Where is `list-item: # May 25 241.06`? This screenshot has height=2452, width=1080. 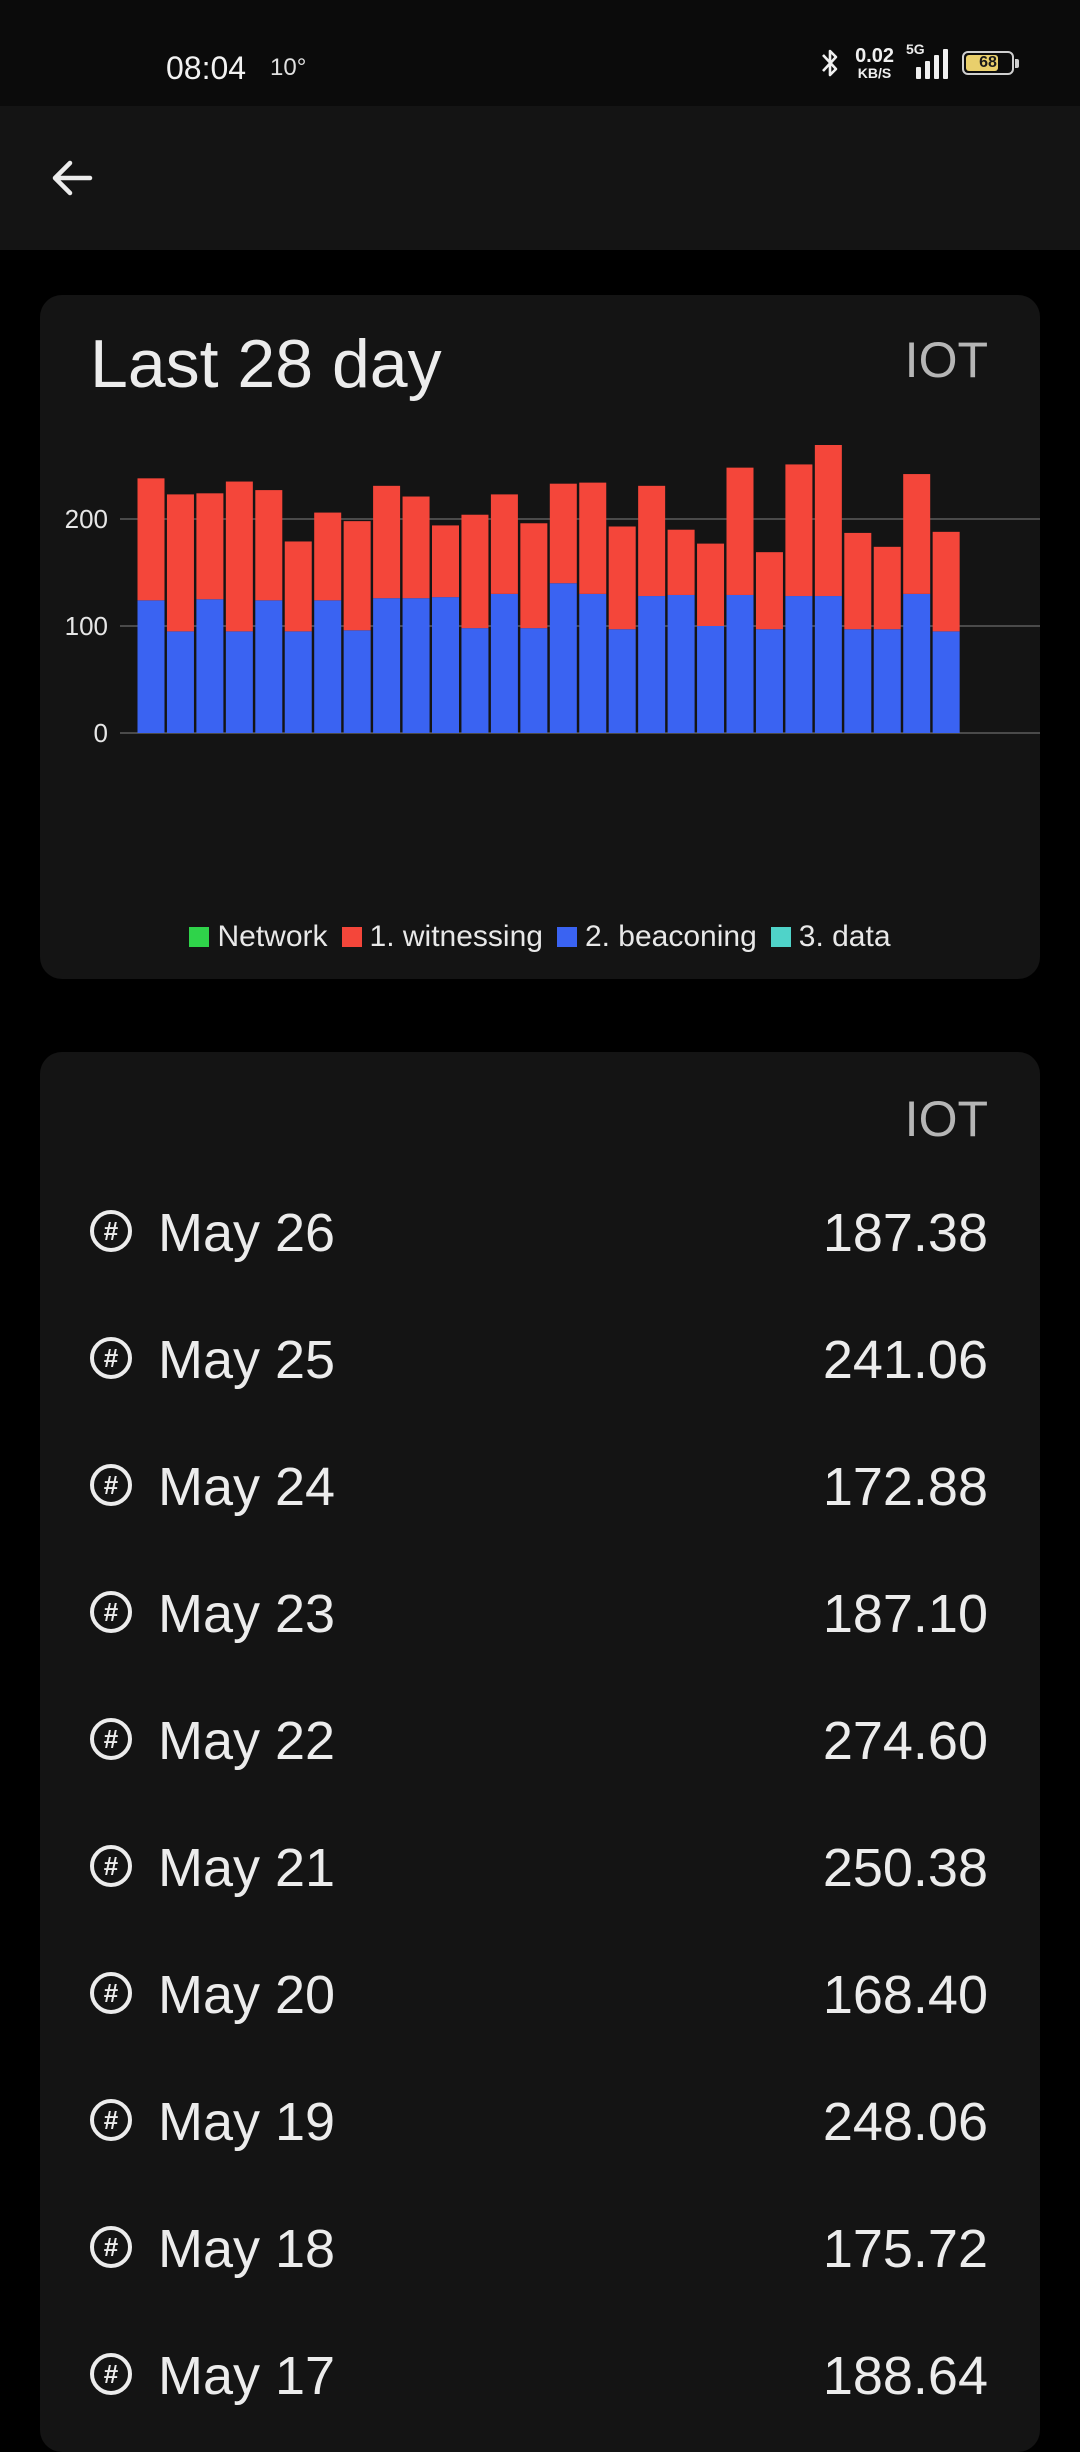
list-item: # May 25 241.06 is located at coordinates (540, 1364).